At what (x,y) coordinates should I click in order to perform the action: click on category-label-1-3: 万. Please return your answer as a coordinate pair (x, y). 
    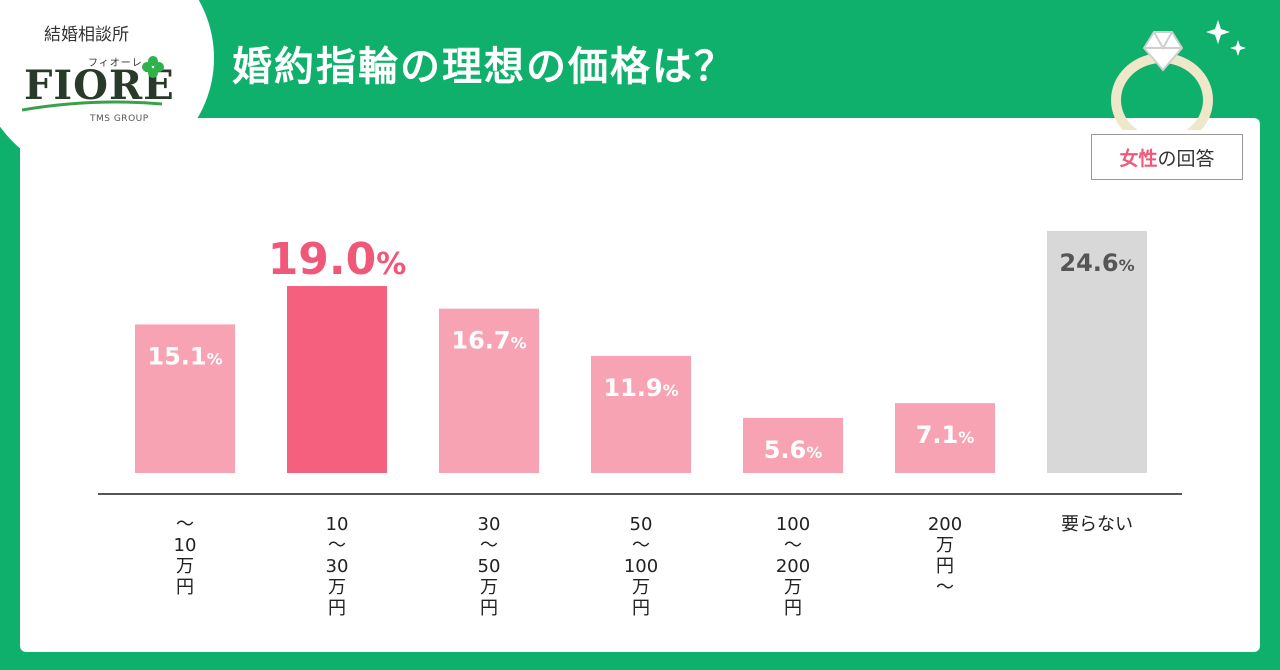
    Looking at the image, I should click on (337, 587).